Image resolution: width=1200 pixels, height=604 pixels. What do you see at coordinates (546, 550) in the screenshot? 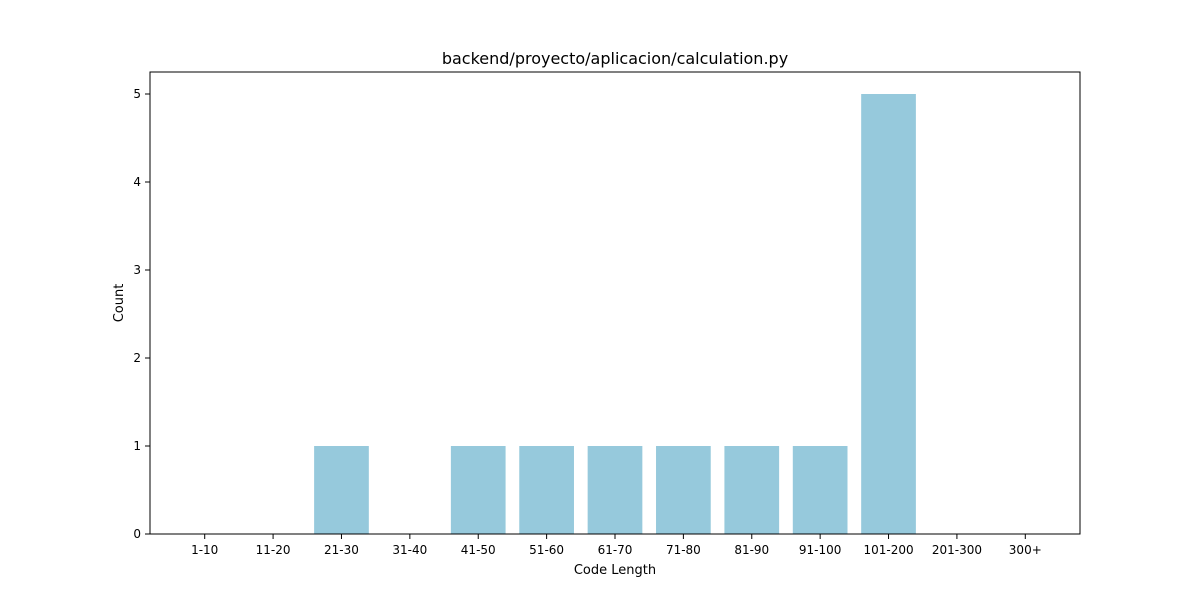
I see `x-tick-label: 51-60` at bounding box center [546, 550].